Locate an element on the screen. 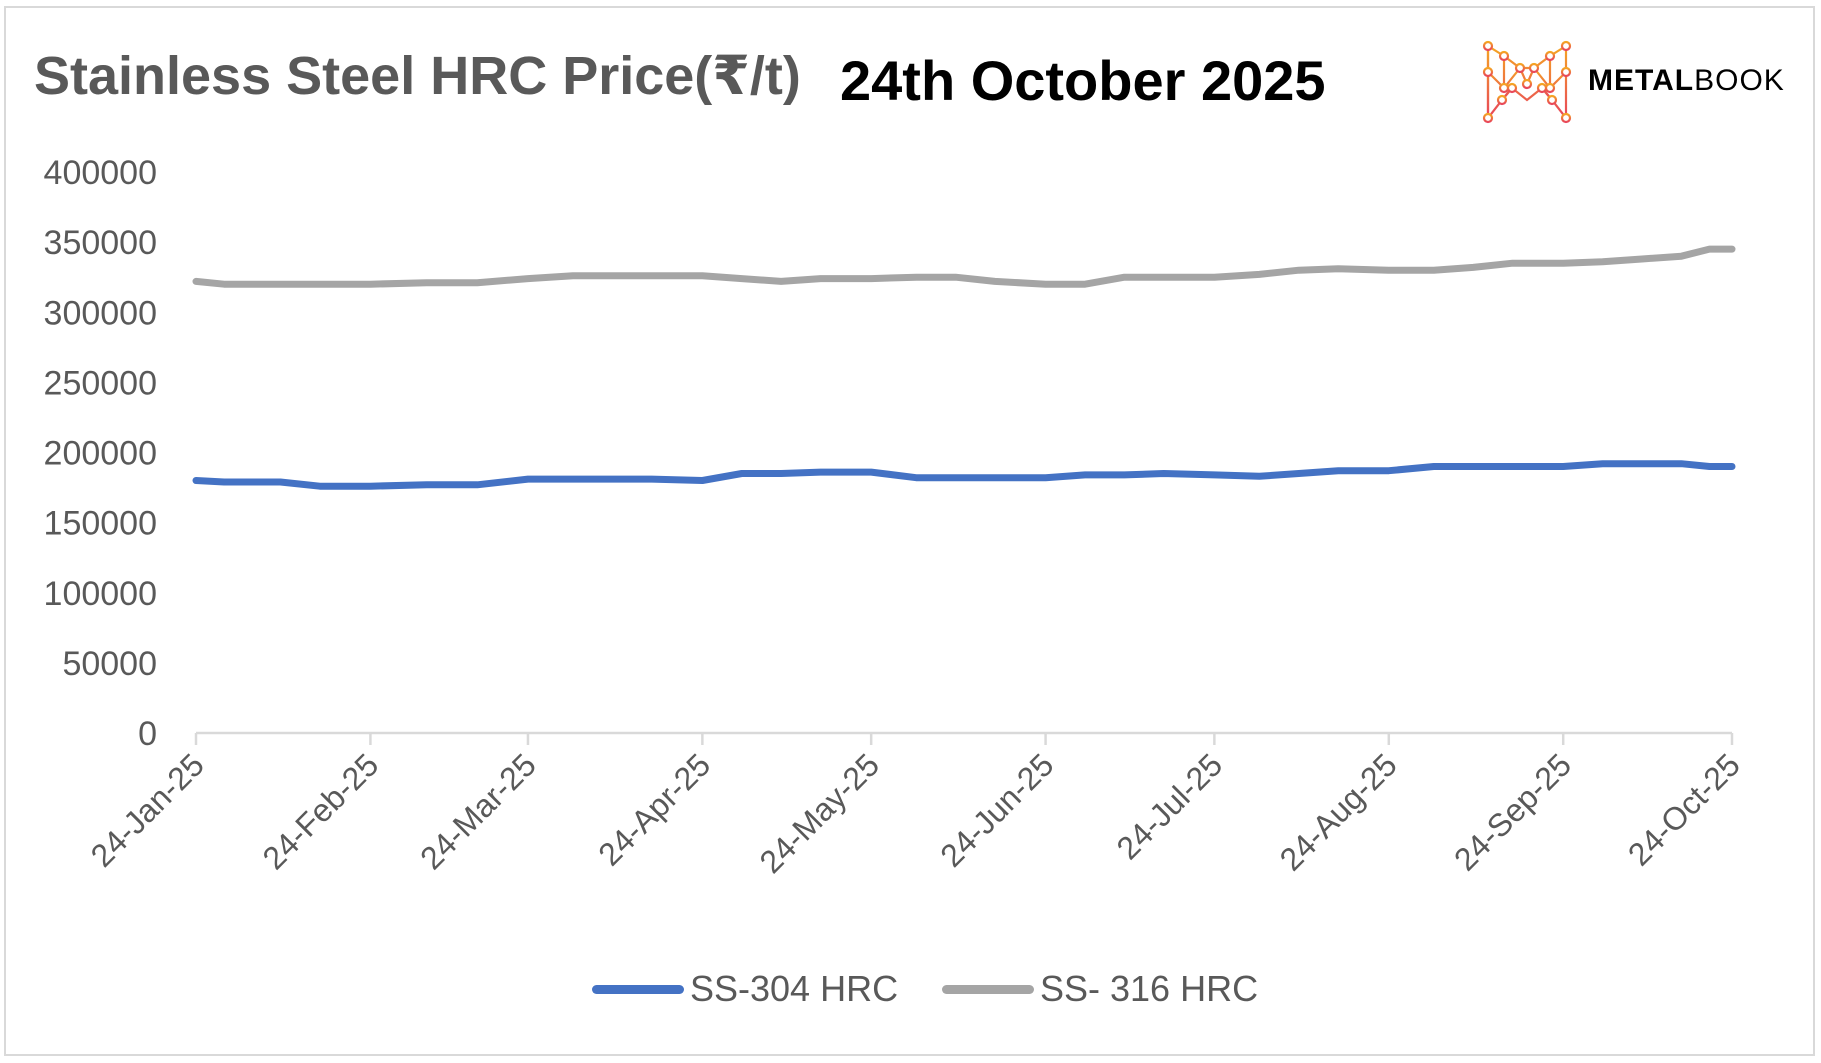  x-tick-label: 24-Jul-25 is located at coordinates (1170, 806).